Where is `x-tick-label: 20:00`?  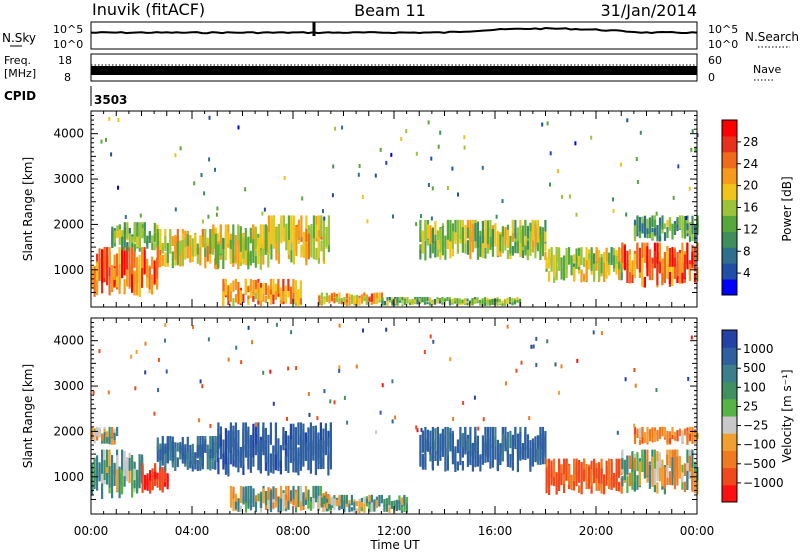
x-tick-label: 20:00 is located at coordinates (596, 531).